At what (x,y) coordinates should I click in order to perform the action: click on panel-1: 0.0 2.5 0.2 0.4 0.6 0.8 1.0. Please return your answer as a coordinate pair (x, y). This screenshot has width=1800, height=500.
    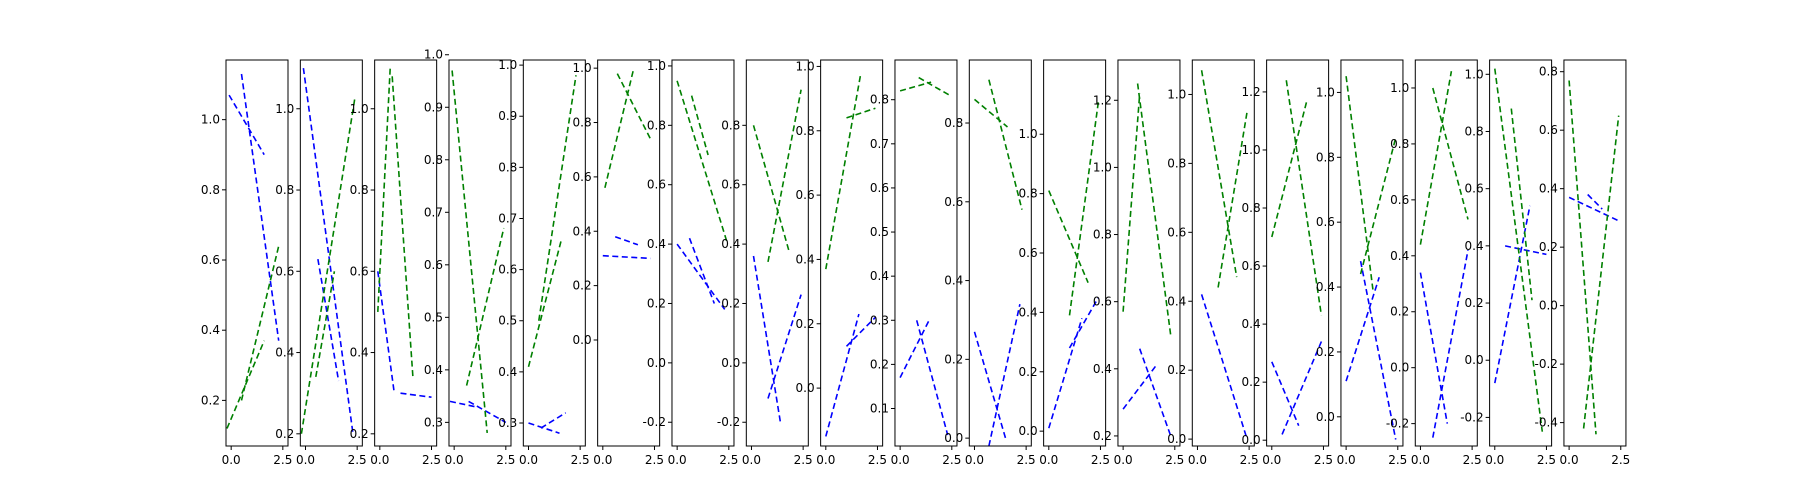
    Looking at the image, I should click on (246, 263).